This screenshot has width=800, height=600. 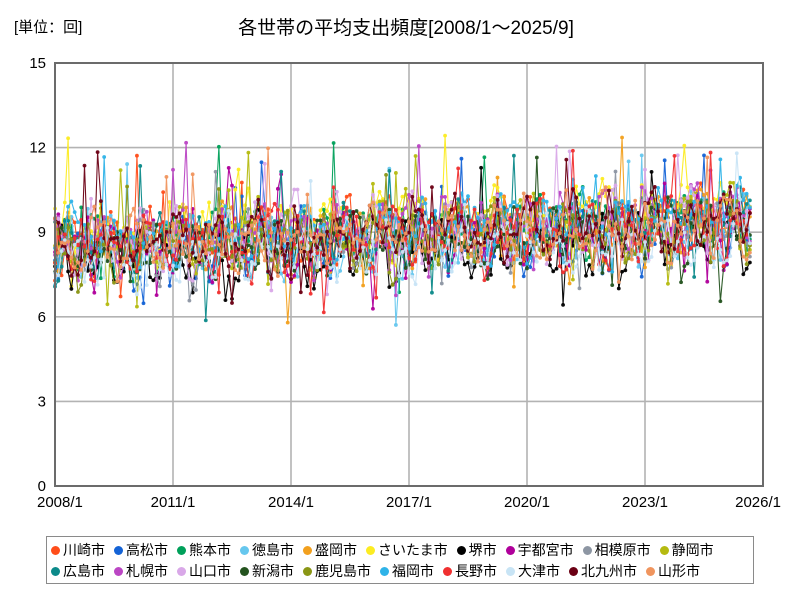 I want to click on legend-item: 相模原市, so click(x=616, y=550).